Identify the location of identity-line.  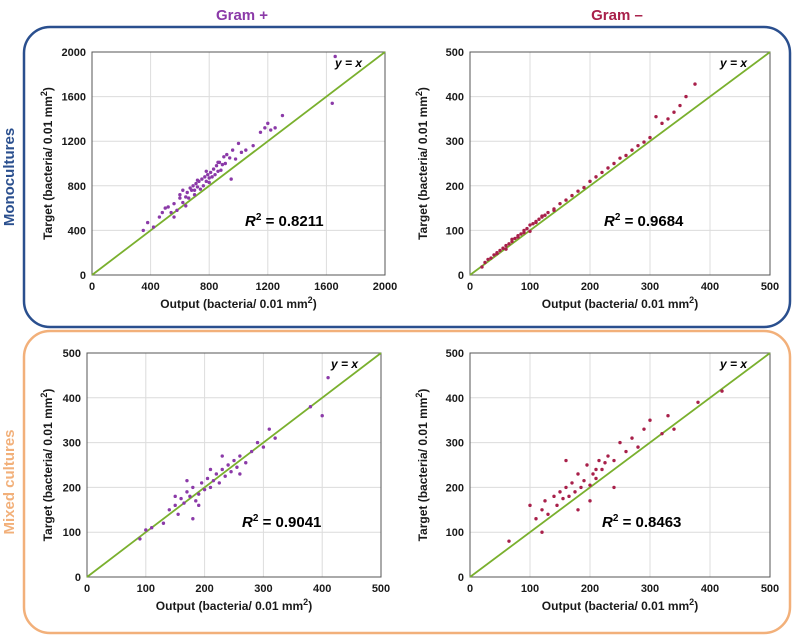
(620, 465).